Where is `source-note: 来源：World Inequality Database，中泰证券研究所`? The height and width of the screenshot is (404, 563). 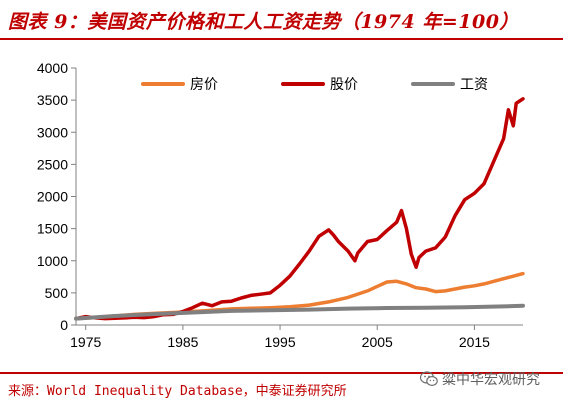
source-note: 来源：World Inequality Database，中泰证券研究所 is located at coordinates (177, 391).